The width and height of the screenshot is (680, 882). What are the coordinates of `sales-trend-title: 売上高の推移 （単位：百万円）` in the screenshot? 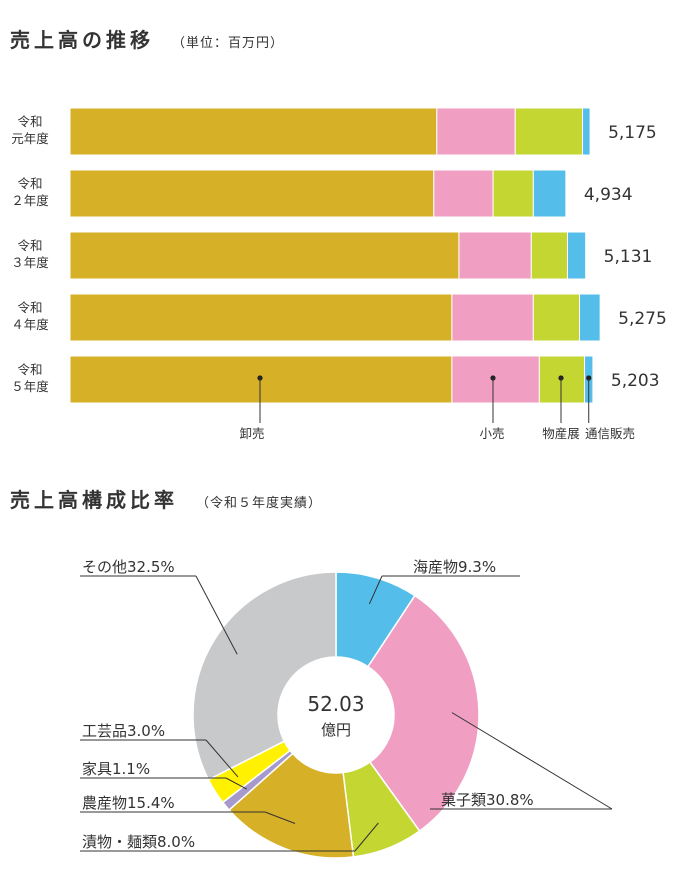 It's located at (147, 38).